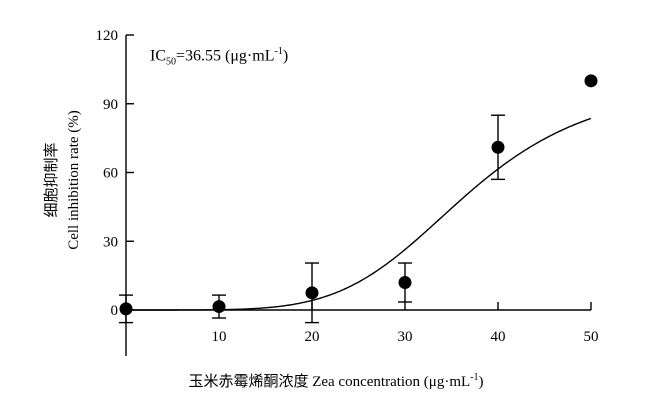  Describe the element at coordinates (110, 242) in the screenshot. I see `y-tick-label-1: 30` at that location.